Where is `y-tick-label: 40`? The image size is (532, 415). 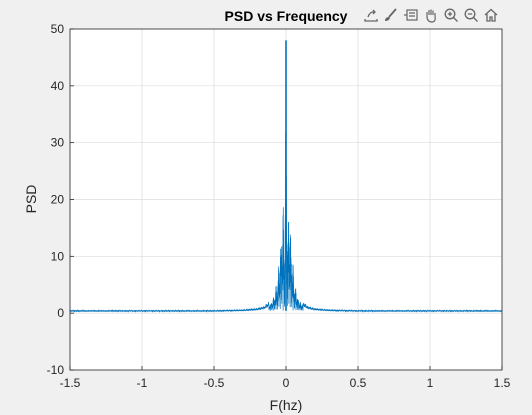
y-tick-label: 40 is located at coordinates (58, 86).